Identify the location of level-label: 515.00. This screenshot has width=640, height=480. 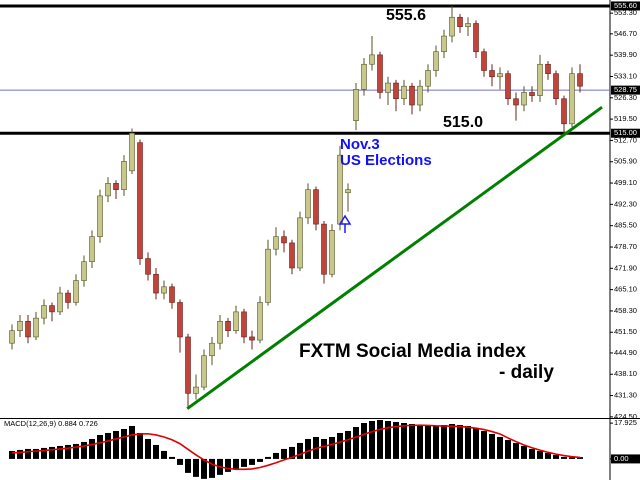
(625, 132).